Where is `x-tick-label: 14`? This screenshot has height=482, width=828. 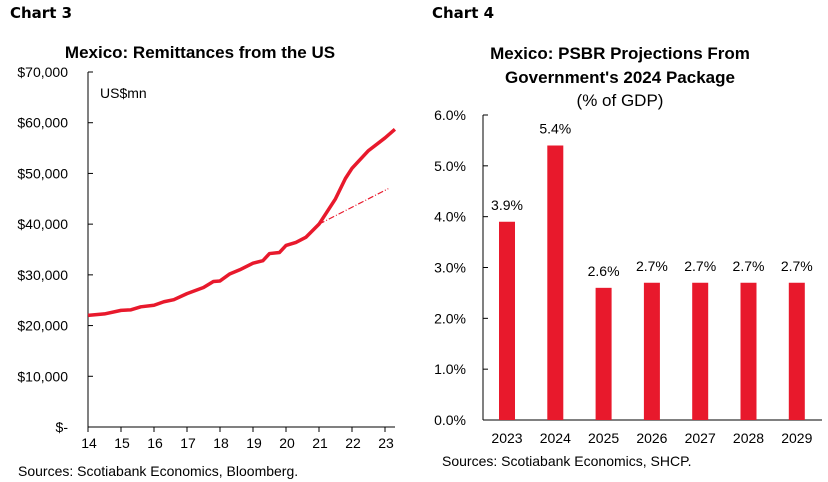 x-tick-label: 14 is located at coordinates (89, 443).